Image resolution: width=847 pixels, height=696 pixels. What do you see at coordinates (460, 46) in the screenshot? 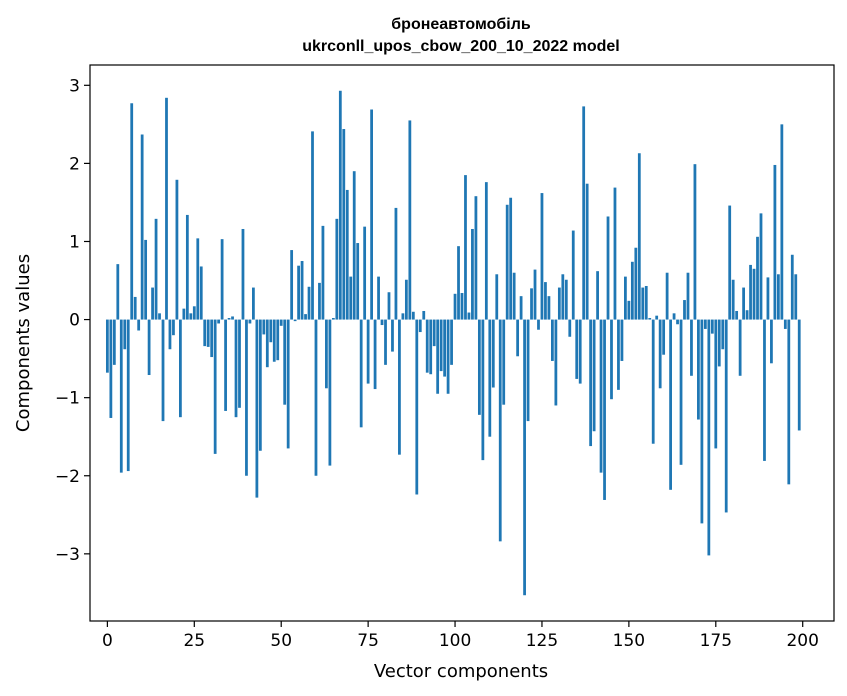
I see `chart-subtitle: ukrconll_upos_cbow_200_10_2022 model` at bounding box center [460, 46].